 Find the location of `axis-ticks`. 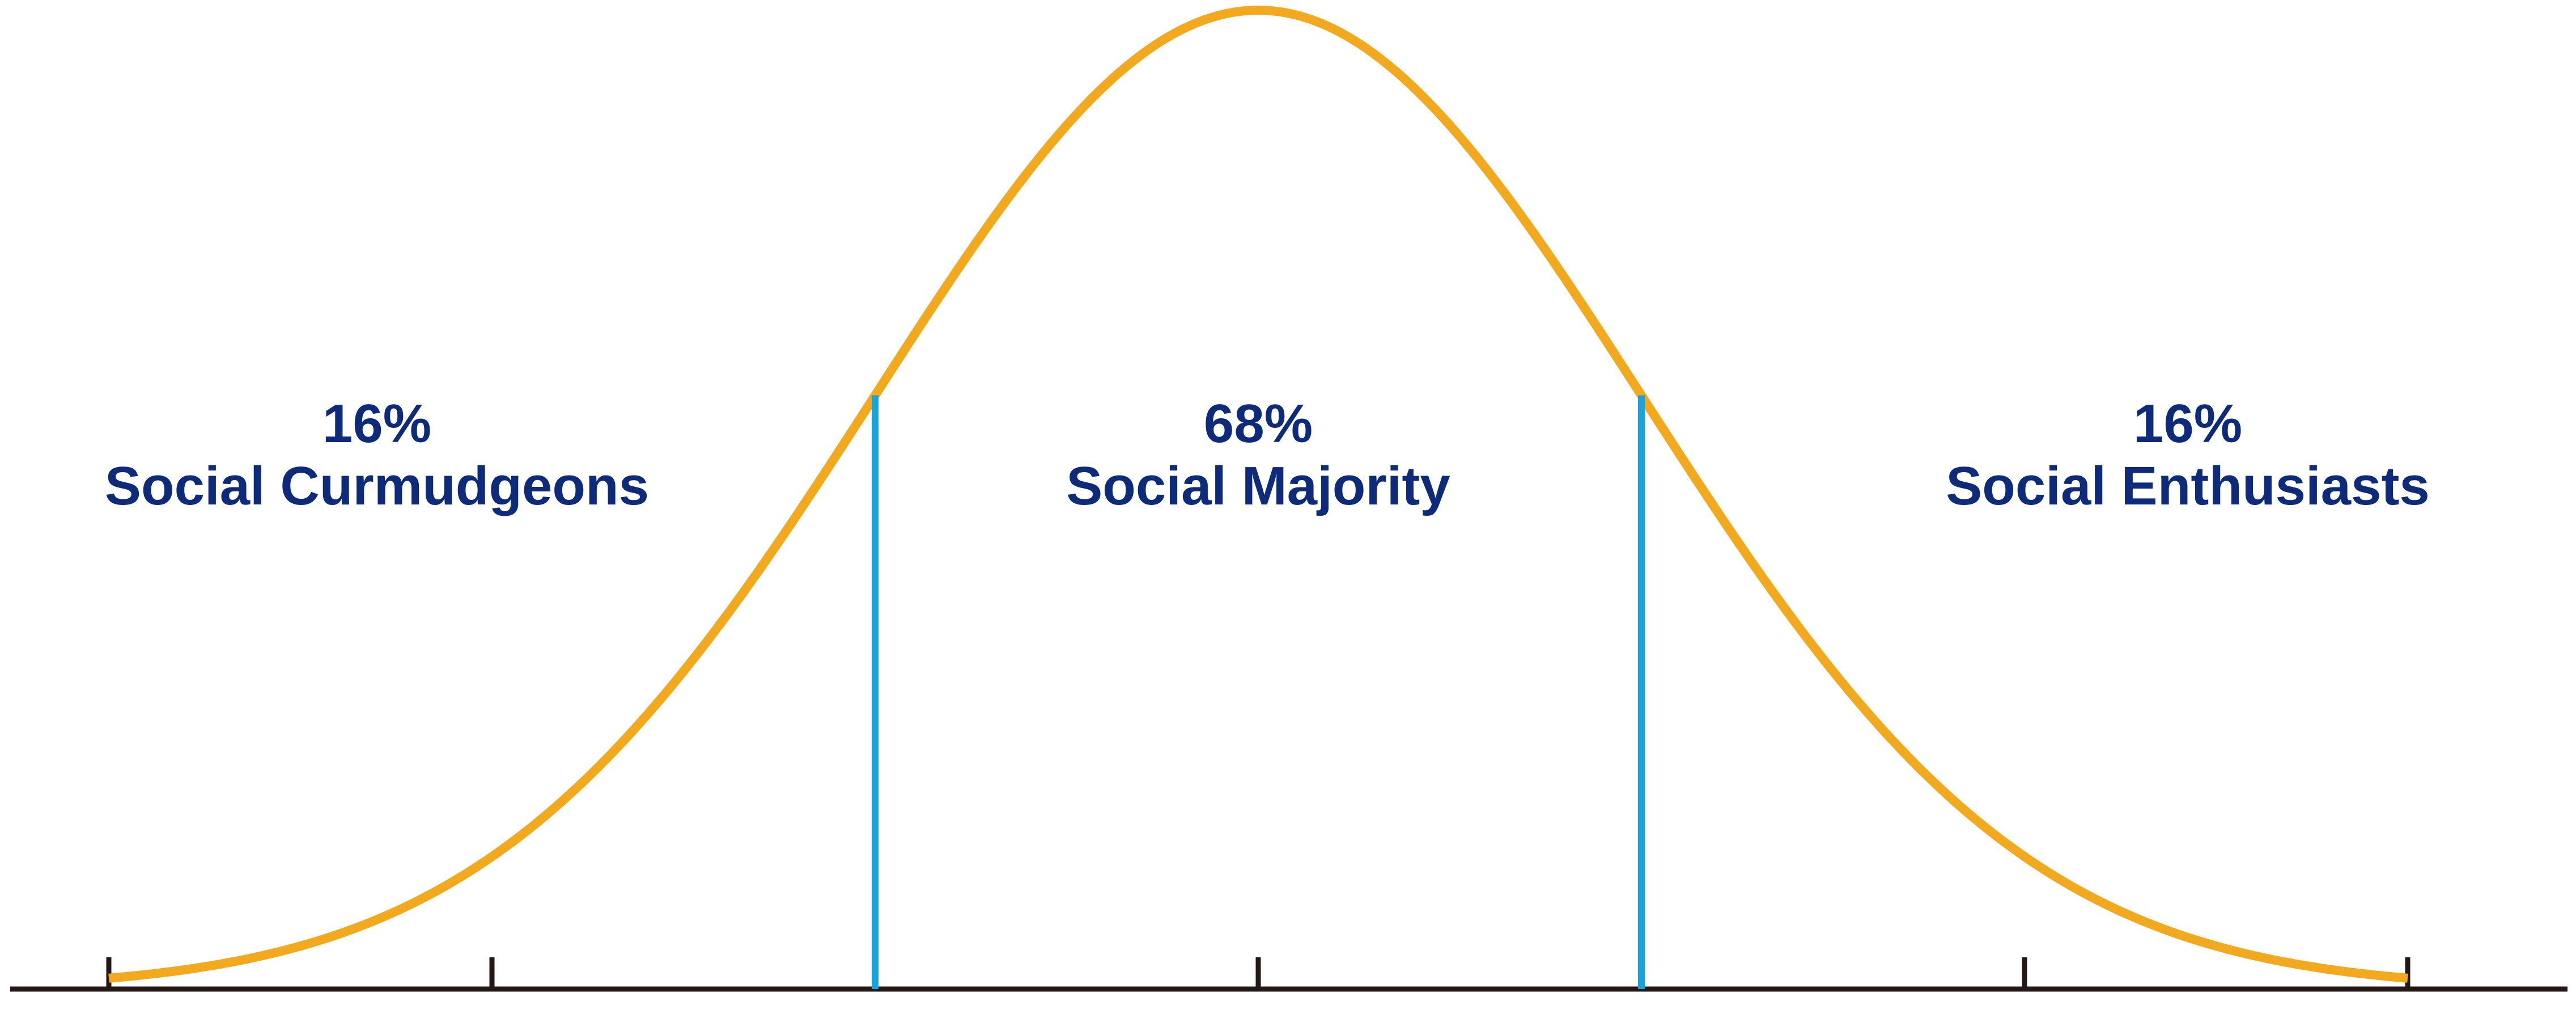

axis-ticks is located at coordinates (1258, 973).